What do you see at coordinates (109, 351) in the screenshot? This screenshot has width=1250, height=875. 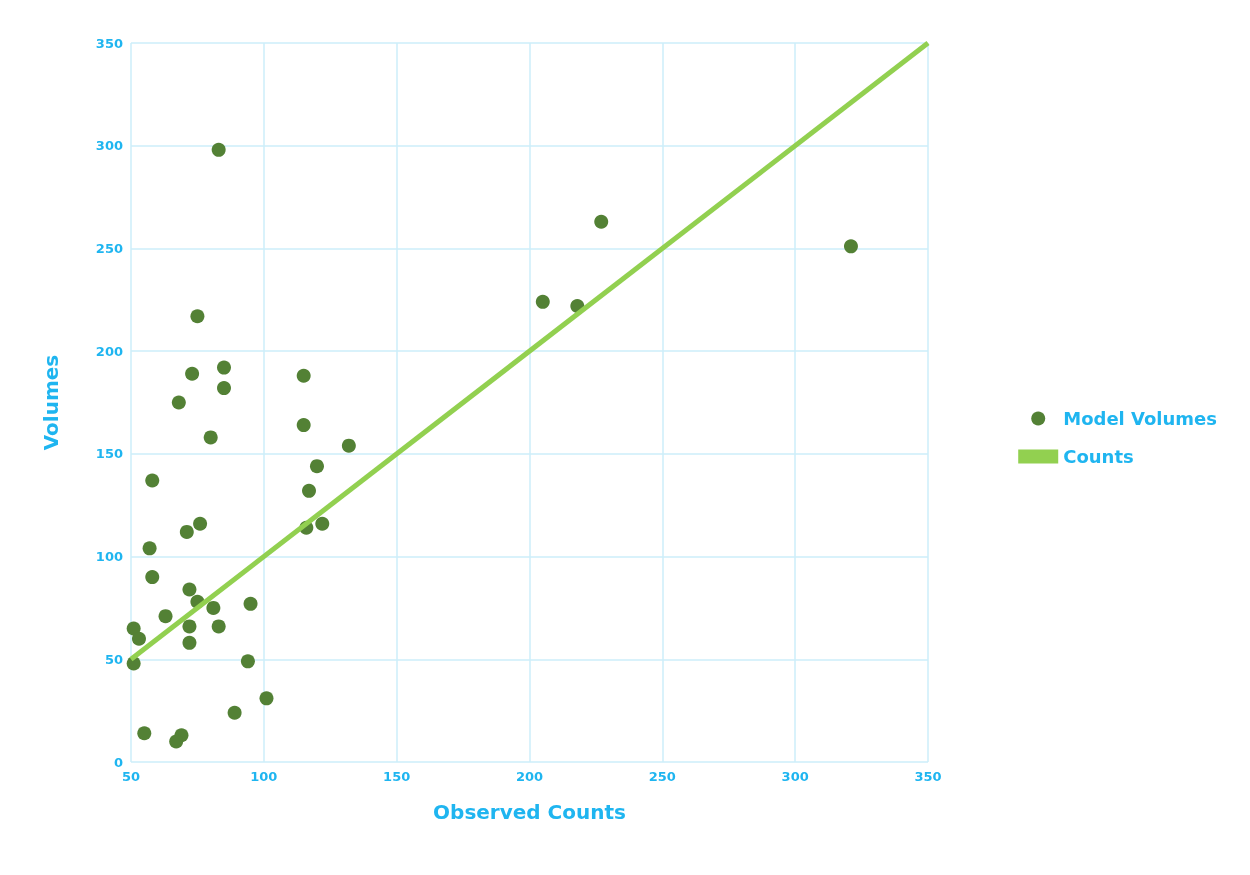 I see `y-tick-label: 200` at bounding box center [109, 351].